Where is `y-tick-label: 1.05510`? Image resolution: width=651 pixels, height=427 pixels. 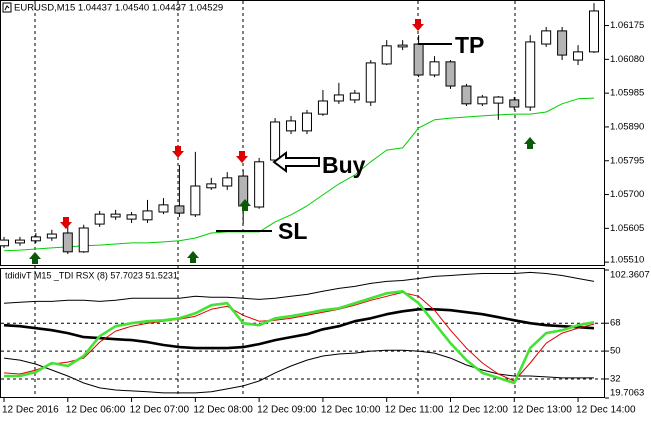
y-tick-label: 1.05510 is located at coordinates (627, 260).